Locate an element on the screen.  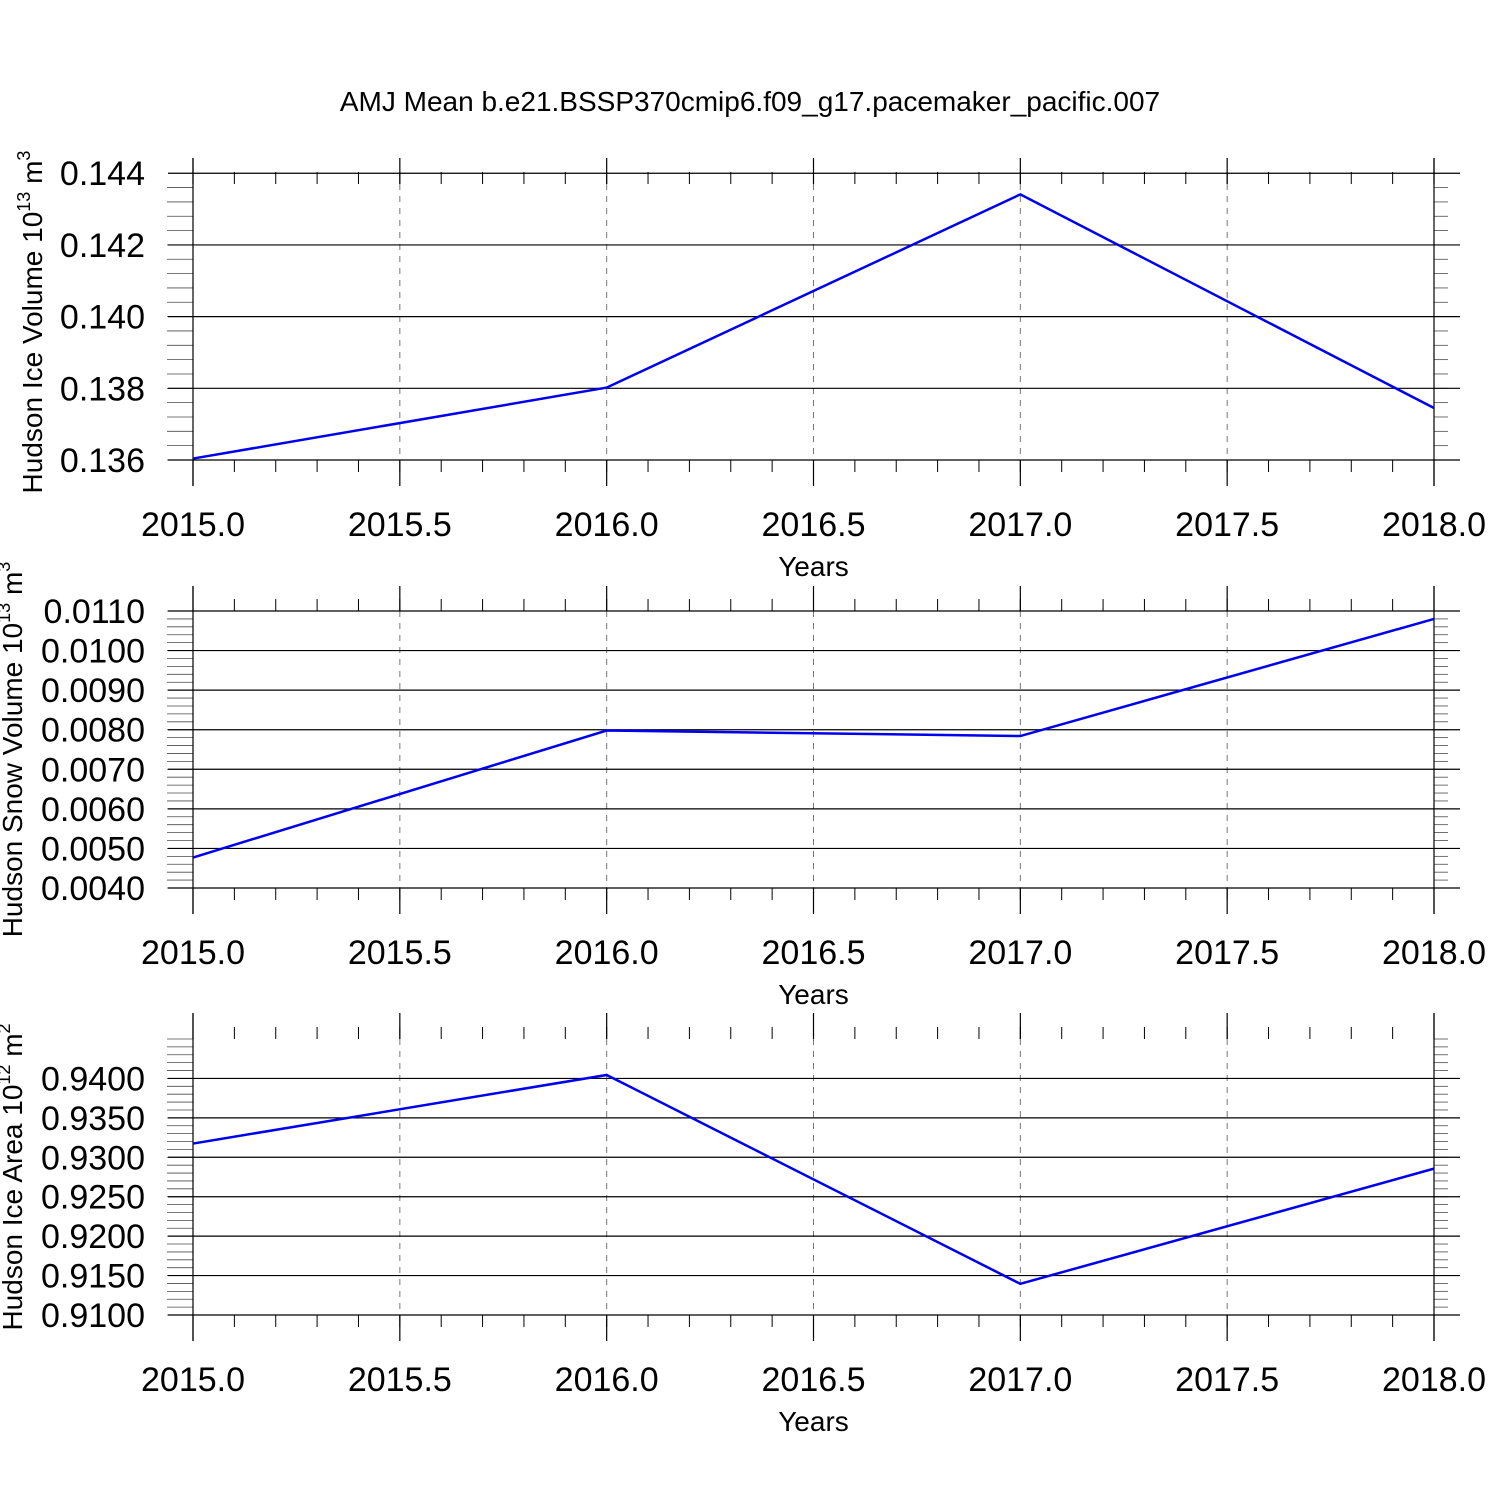
y-tick-label: 0.0070 is located at coordinates (93, 770).